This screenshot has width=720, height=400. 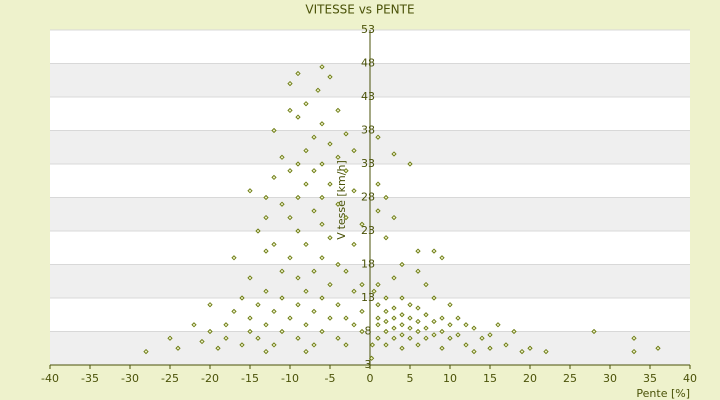 What do you see at coordinates (490, 378) in the screenshot?
I see `x-tick-label: 15` at bounding box center [490, 378].